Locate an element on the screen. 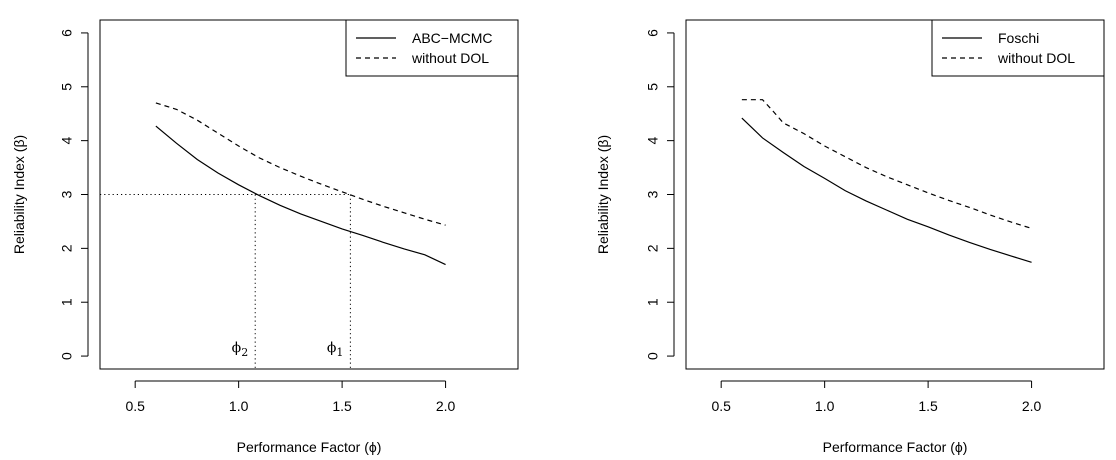 Image resolution: width=1116 pixels, height=460 pixels. annotation-label: ϕ2 is located at coordinates (240, 349).